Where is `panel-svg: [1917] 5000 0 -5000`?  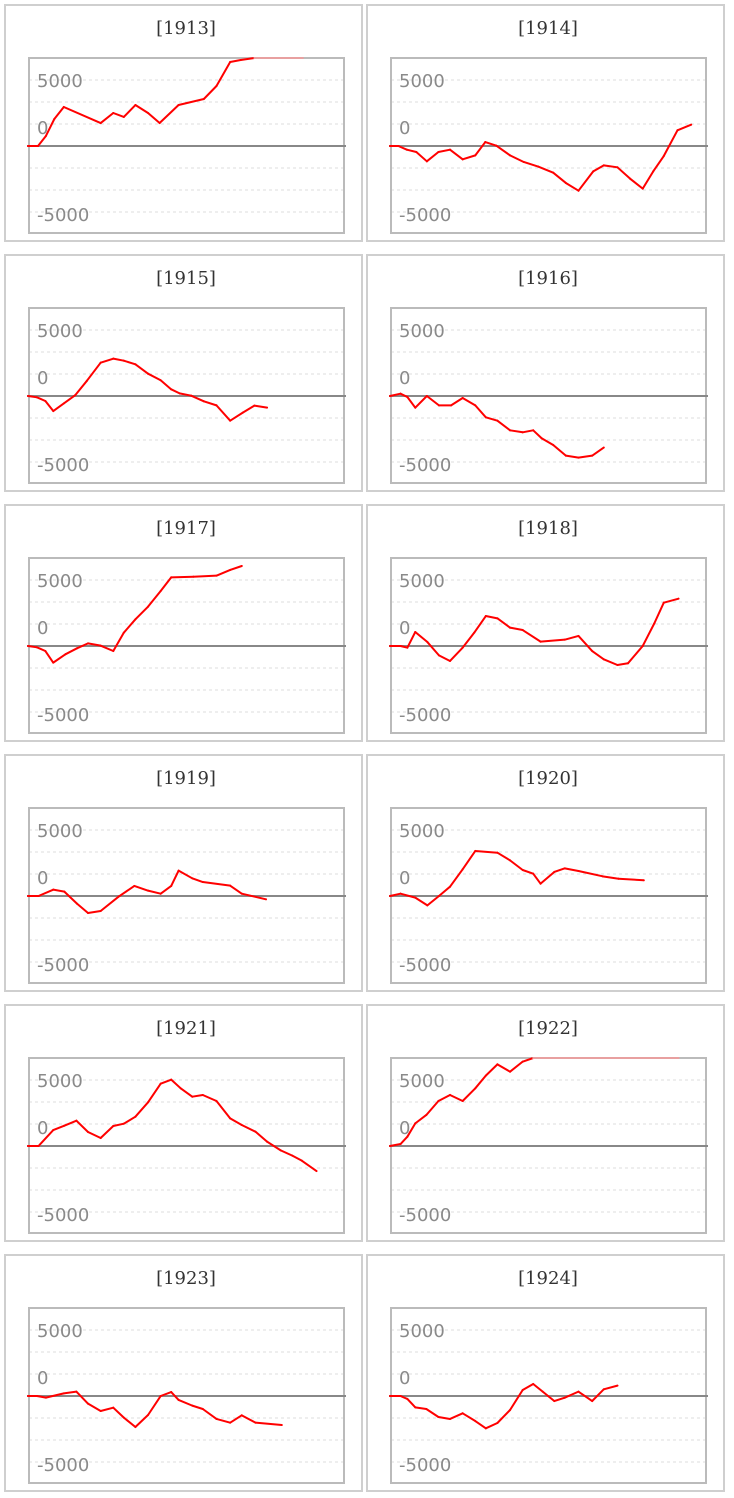
panel-svg: [1917] 5000 0 -5000 is located at coordinates (186, 626).